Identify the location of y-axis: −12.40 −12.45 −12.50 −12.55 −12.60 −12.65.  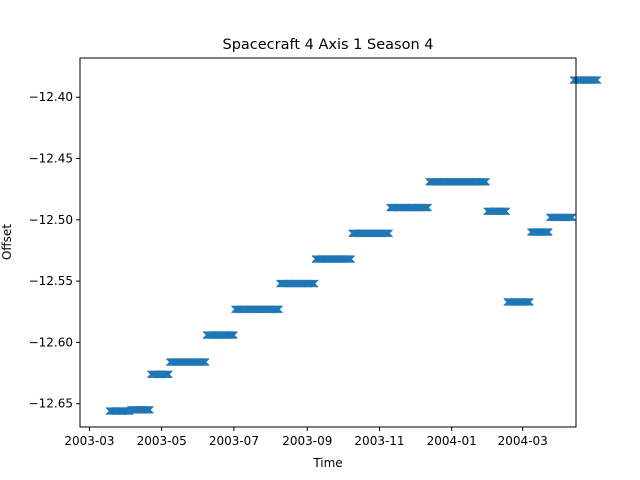
(54, 250).